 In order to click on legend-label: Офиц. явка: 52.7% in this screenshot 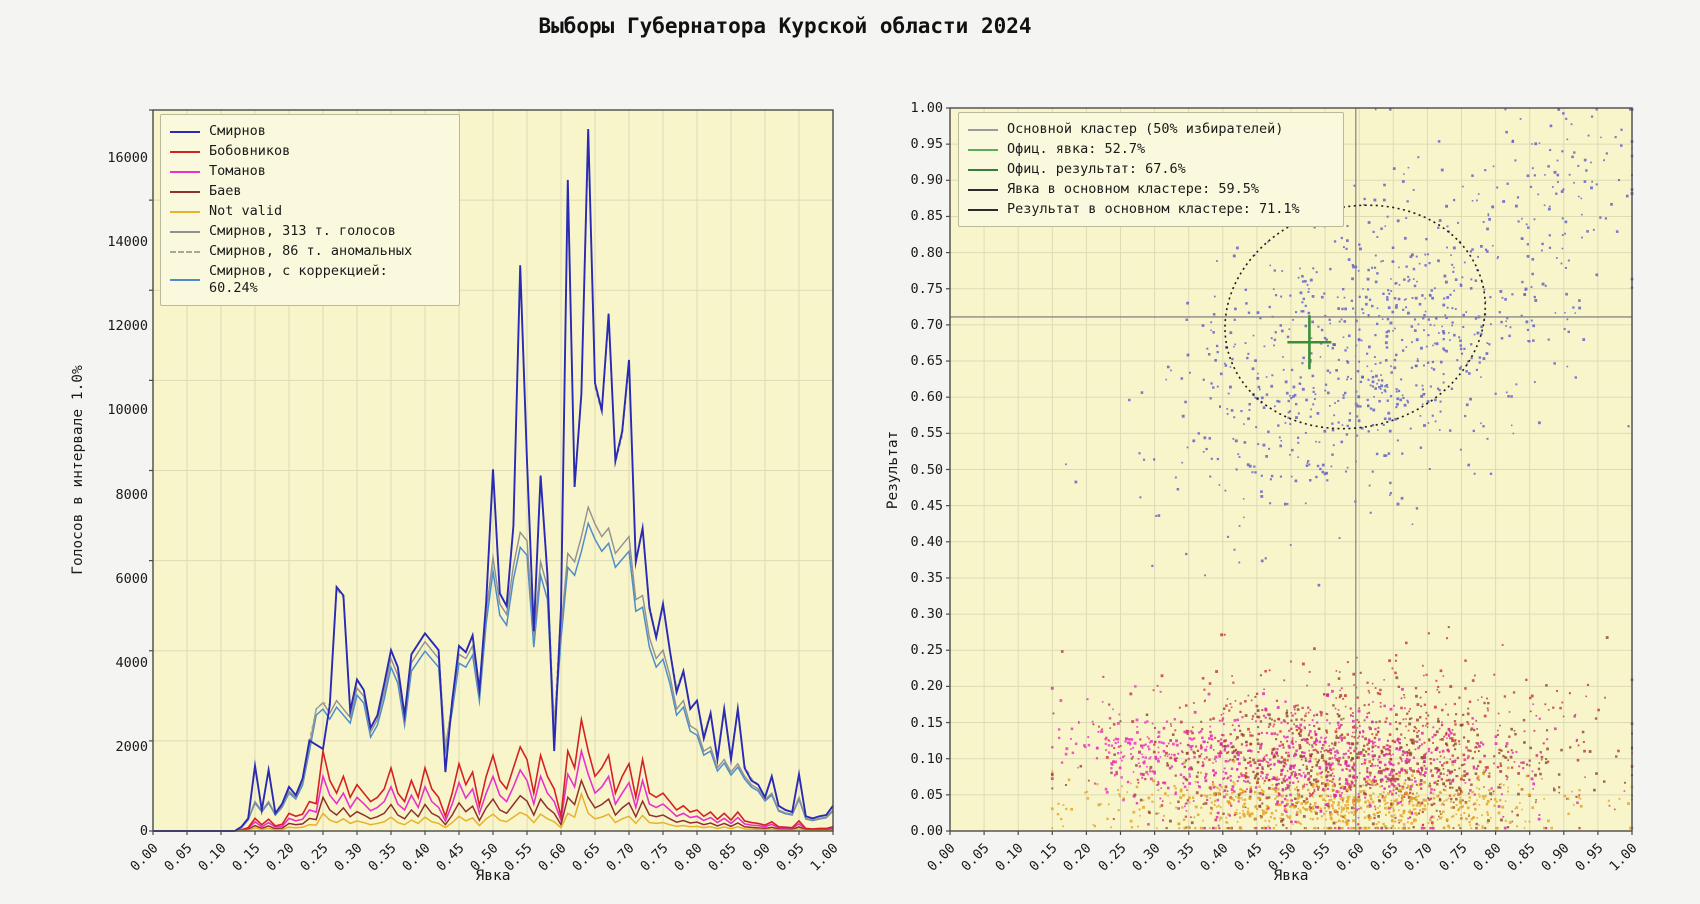, I will do `click(1076, 149)`.